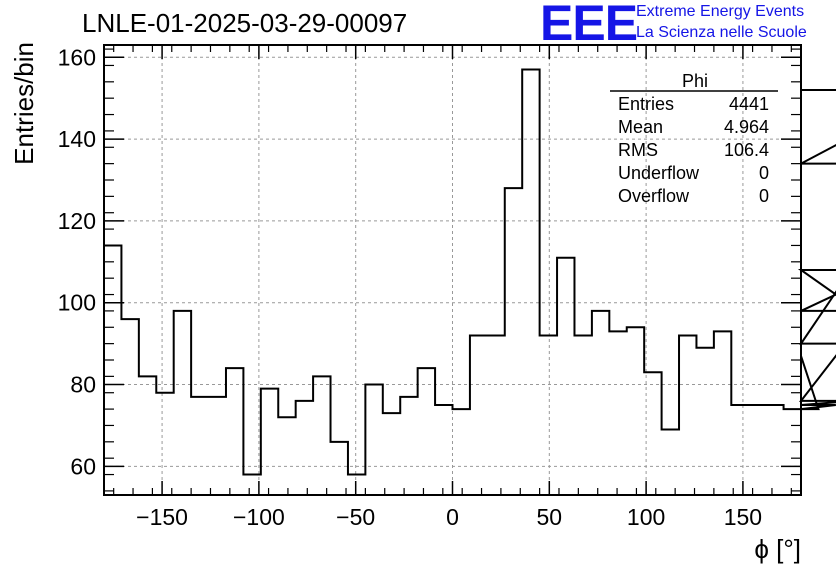 Image resolution: width=836 pixels, height=572 pixels. Describe the element at coordinates (720, 11) in the screenshot. I see `eee-tagline-1: Extreme Energy Events` at that location.